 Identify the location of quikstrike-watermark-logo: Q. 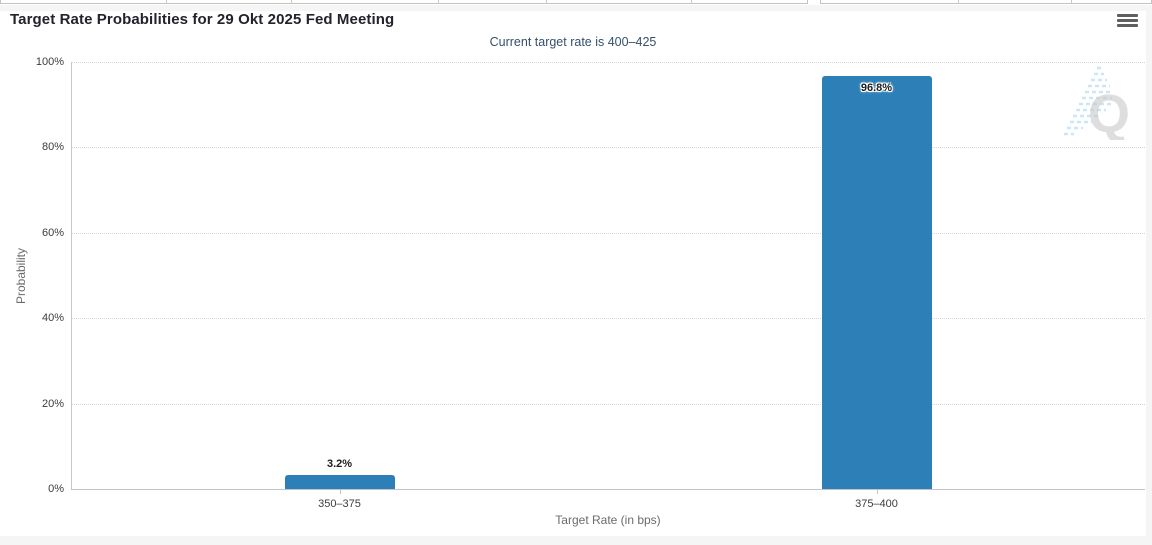
(1104, 100).